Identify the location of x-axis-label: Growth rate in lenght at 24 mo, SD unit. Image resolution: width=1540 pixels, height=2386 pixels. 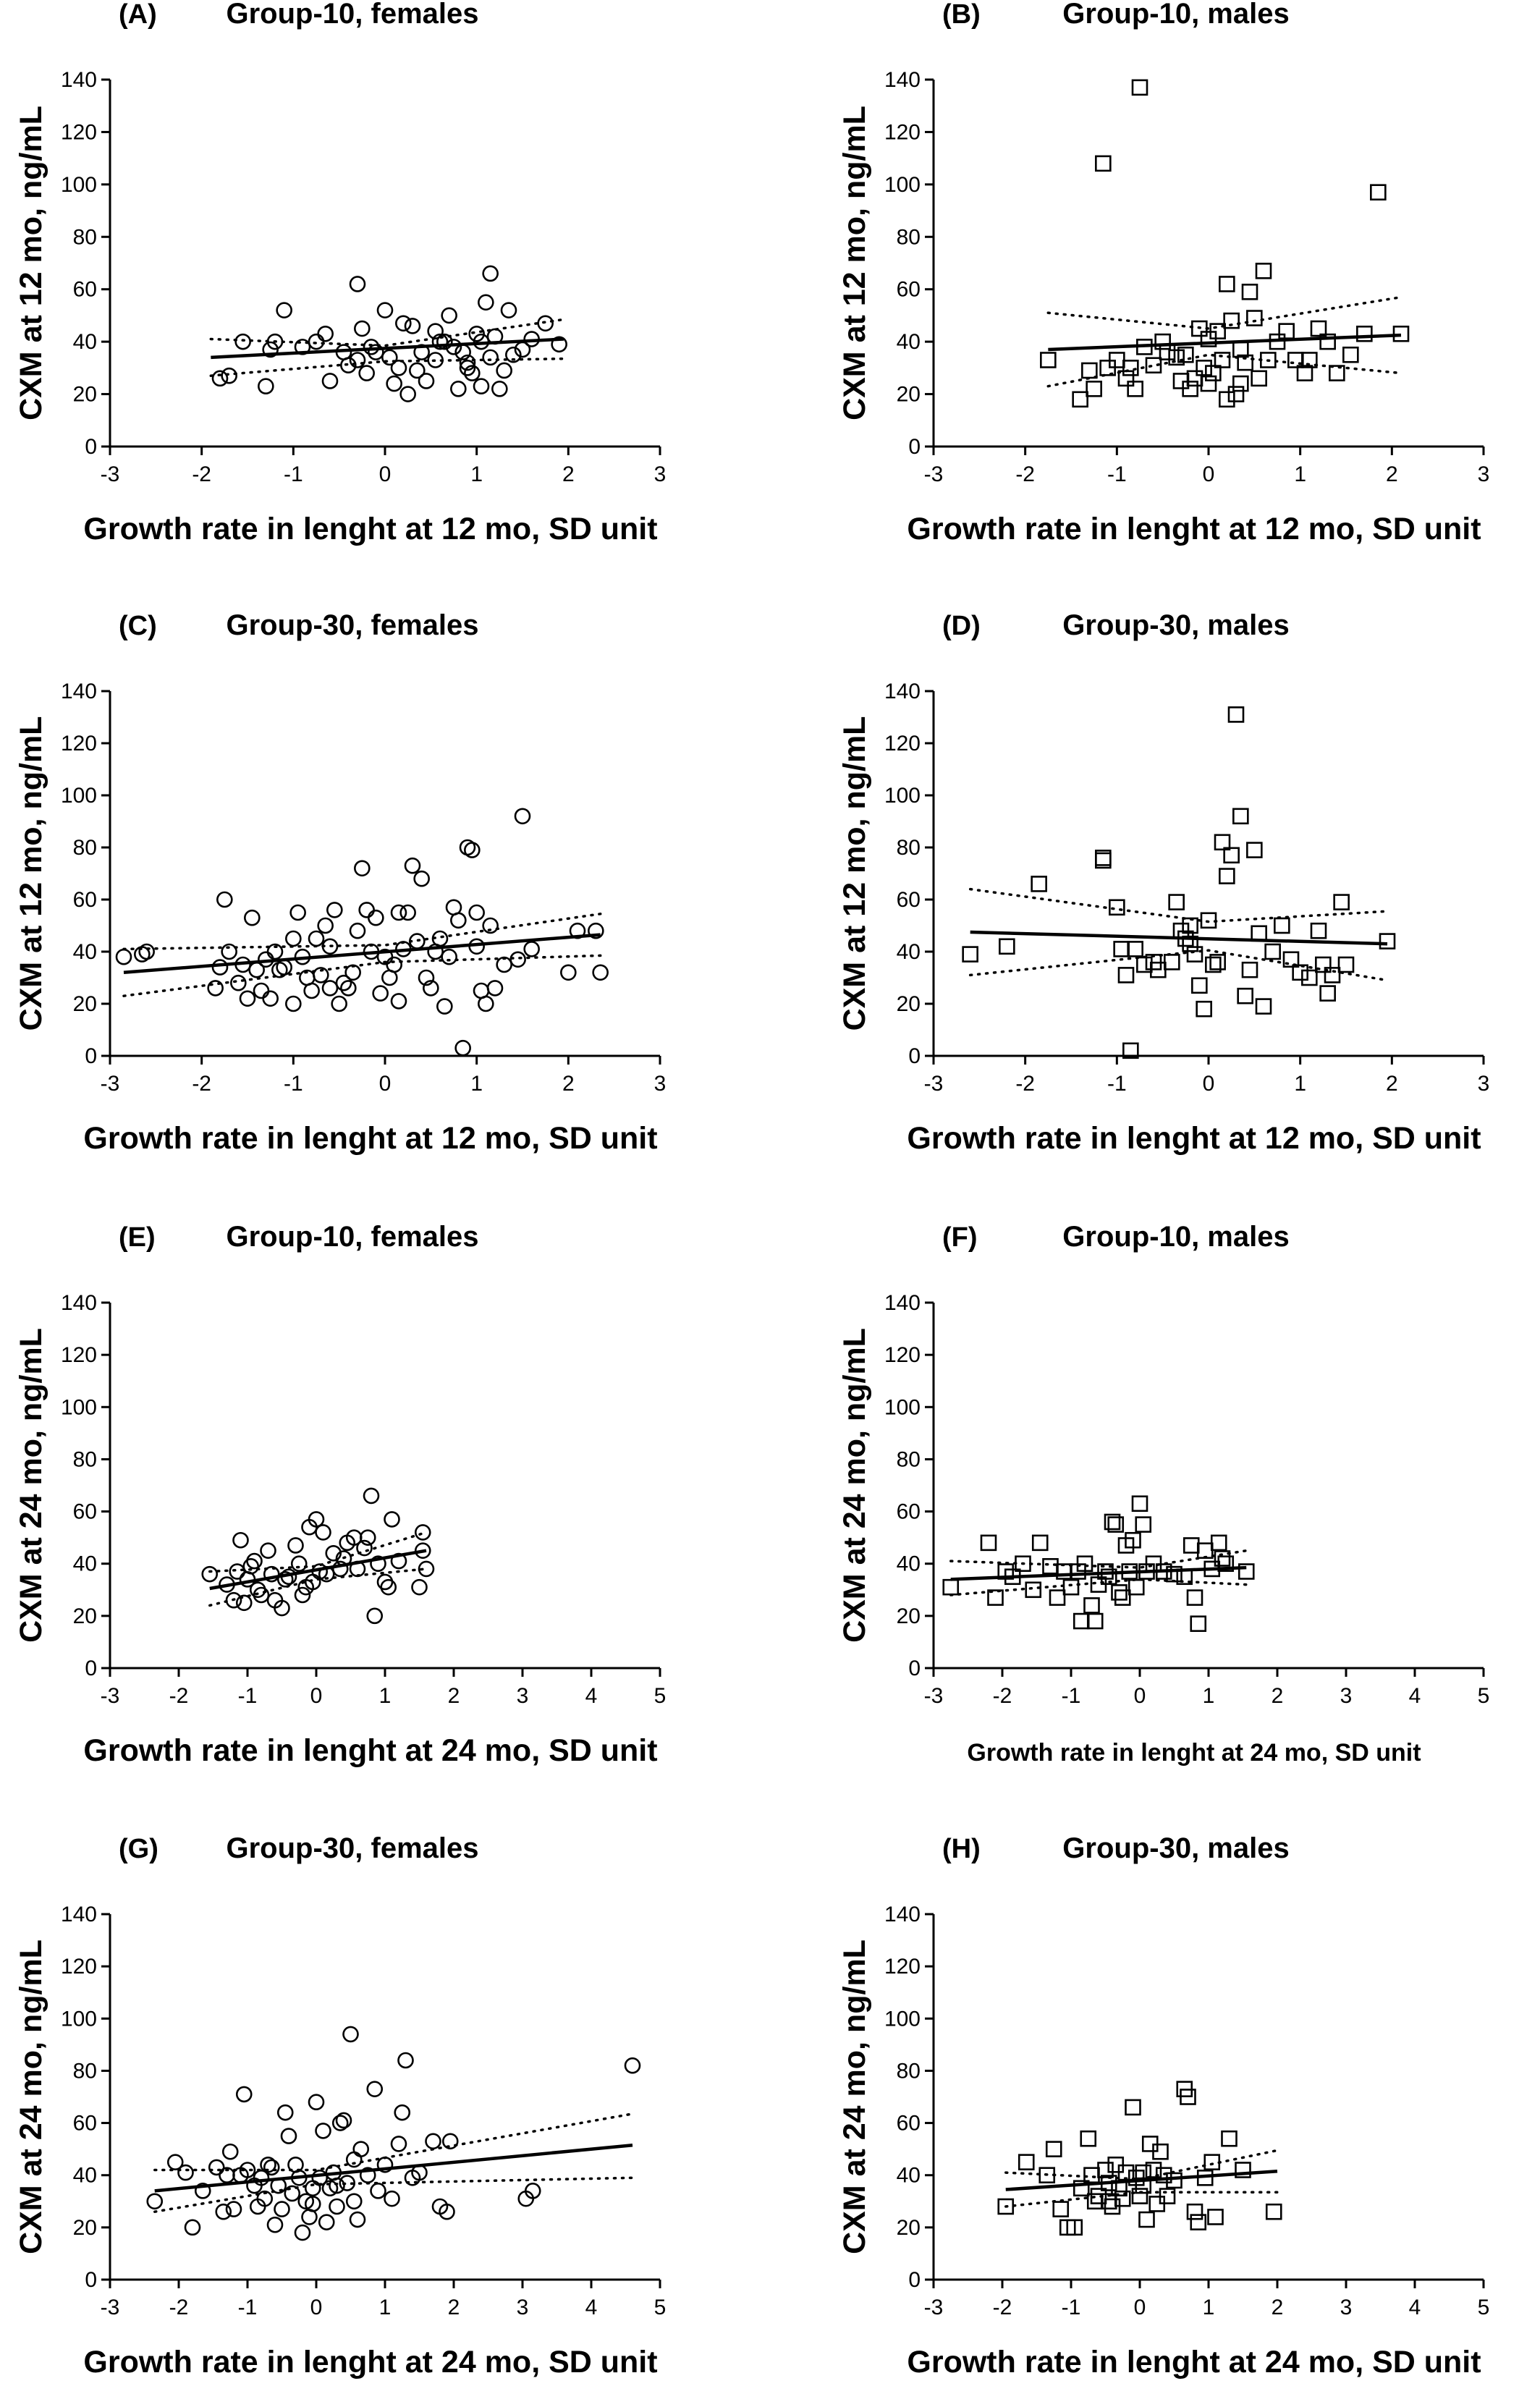
(370, 1750).